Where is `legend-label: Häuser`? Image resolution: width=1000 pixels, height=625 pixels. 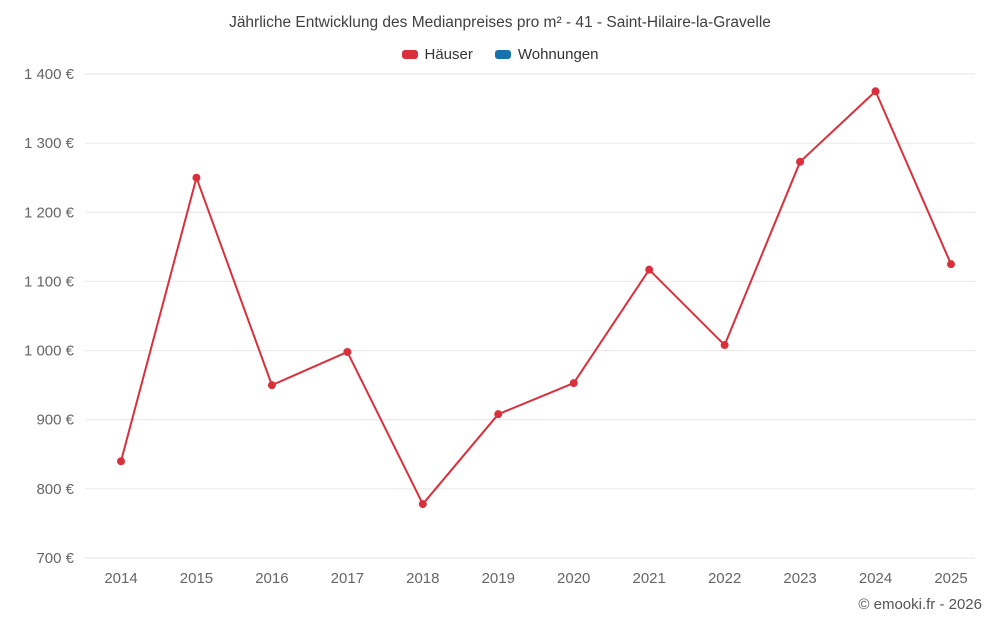
legend-label: Häuser is located at coordinates (448, 54).